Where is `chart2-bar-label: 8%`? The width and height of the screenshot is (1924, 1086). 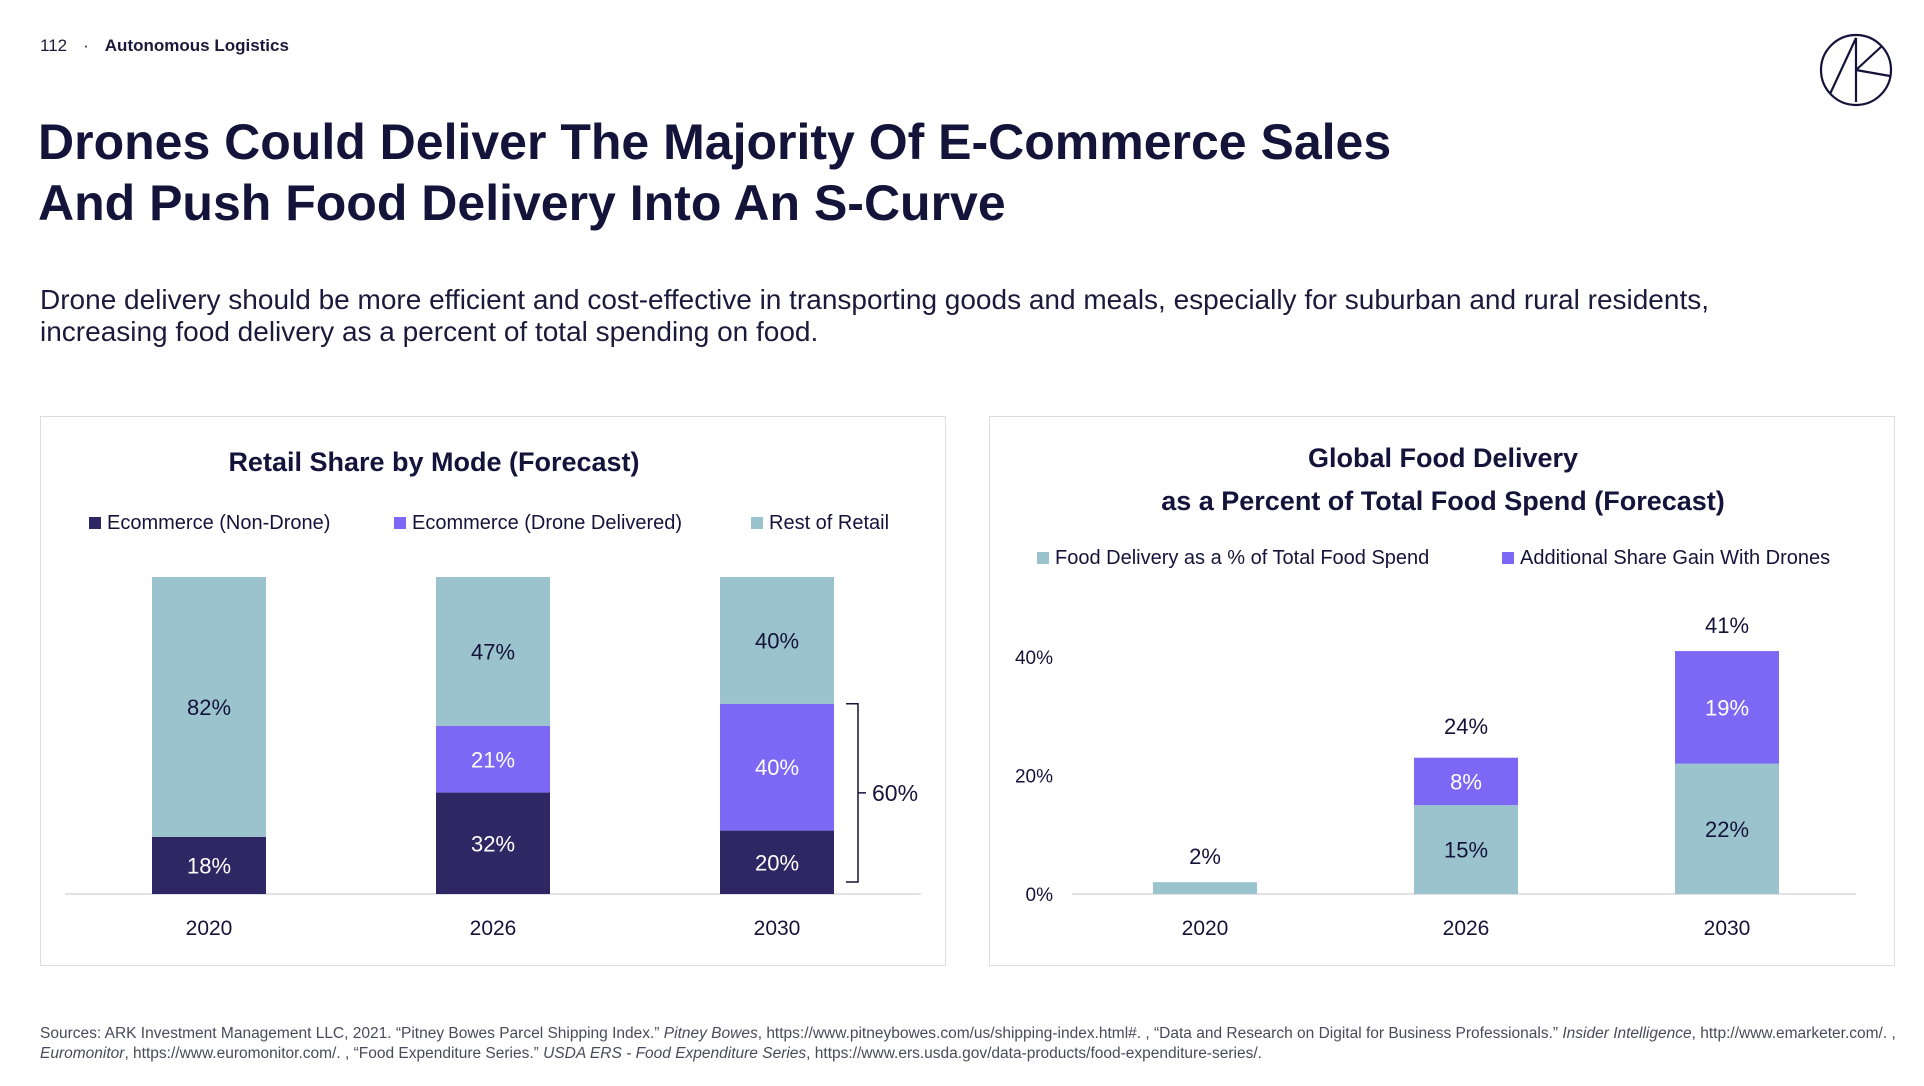 chart2-bar-label: 8% is located at coordinates (1466, 781).